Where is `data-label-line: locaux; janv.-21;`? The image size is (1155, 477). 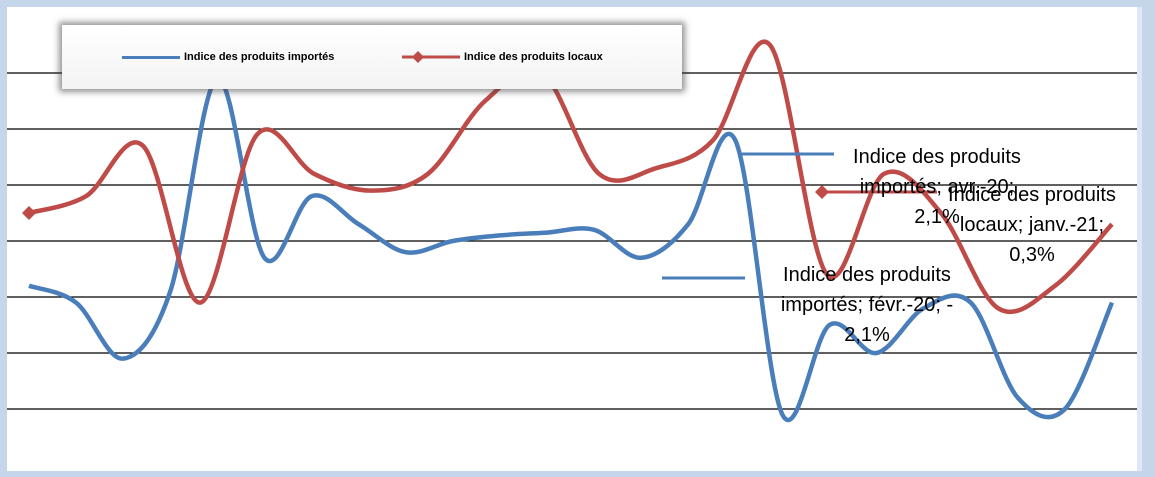
data-label-line: locaux; janv.-21; is located at coordinates (1032, 225).